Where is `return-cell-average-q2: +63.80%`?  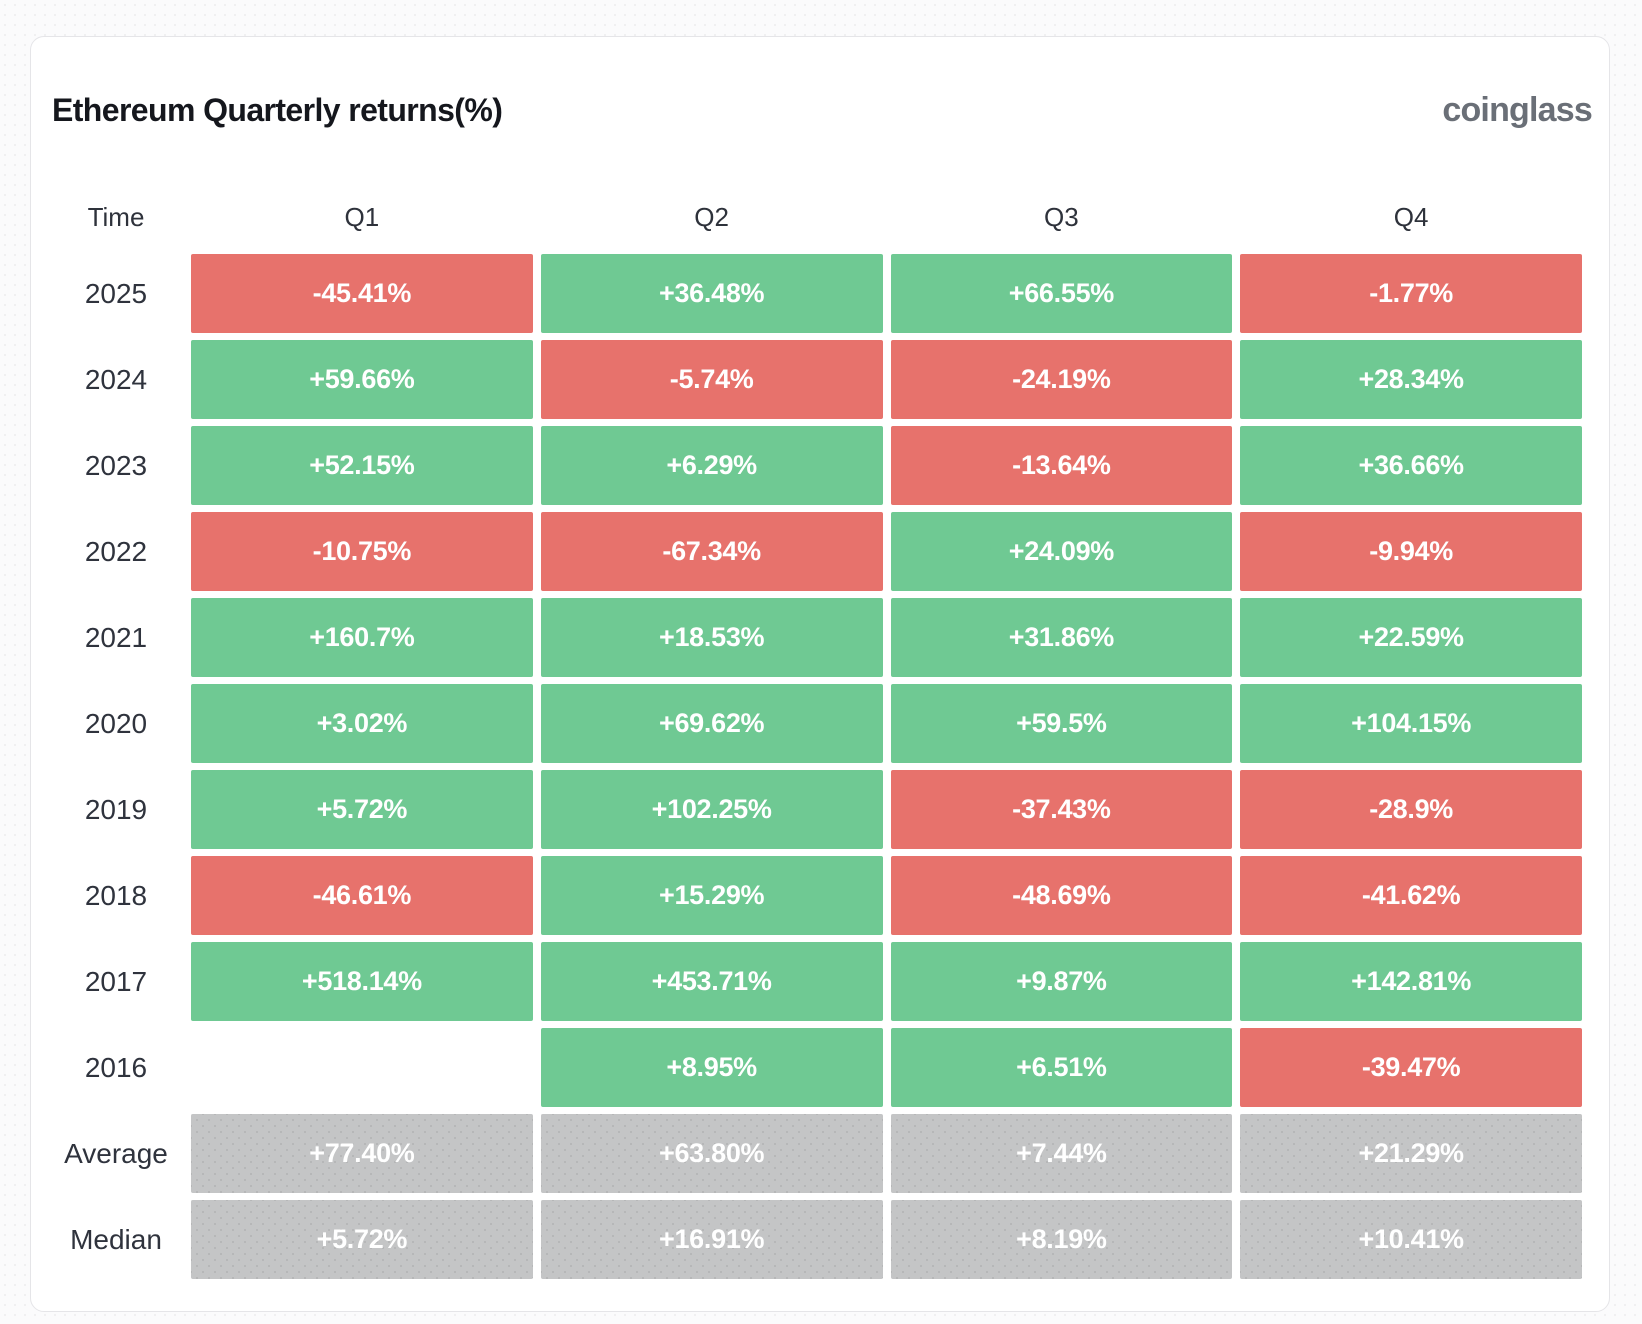
return-cell-average-q2: +63.80% is located at coordinates (711, 1153).